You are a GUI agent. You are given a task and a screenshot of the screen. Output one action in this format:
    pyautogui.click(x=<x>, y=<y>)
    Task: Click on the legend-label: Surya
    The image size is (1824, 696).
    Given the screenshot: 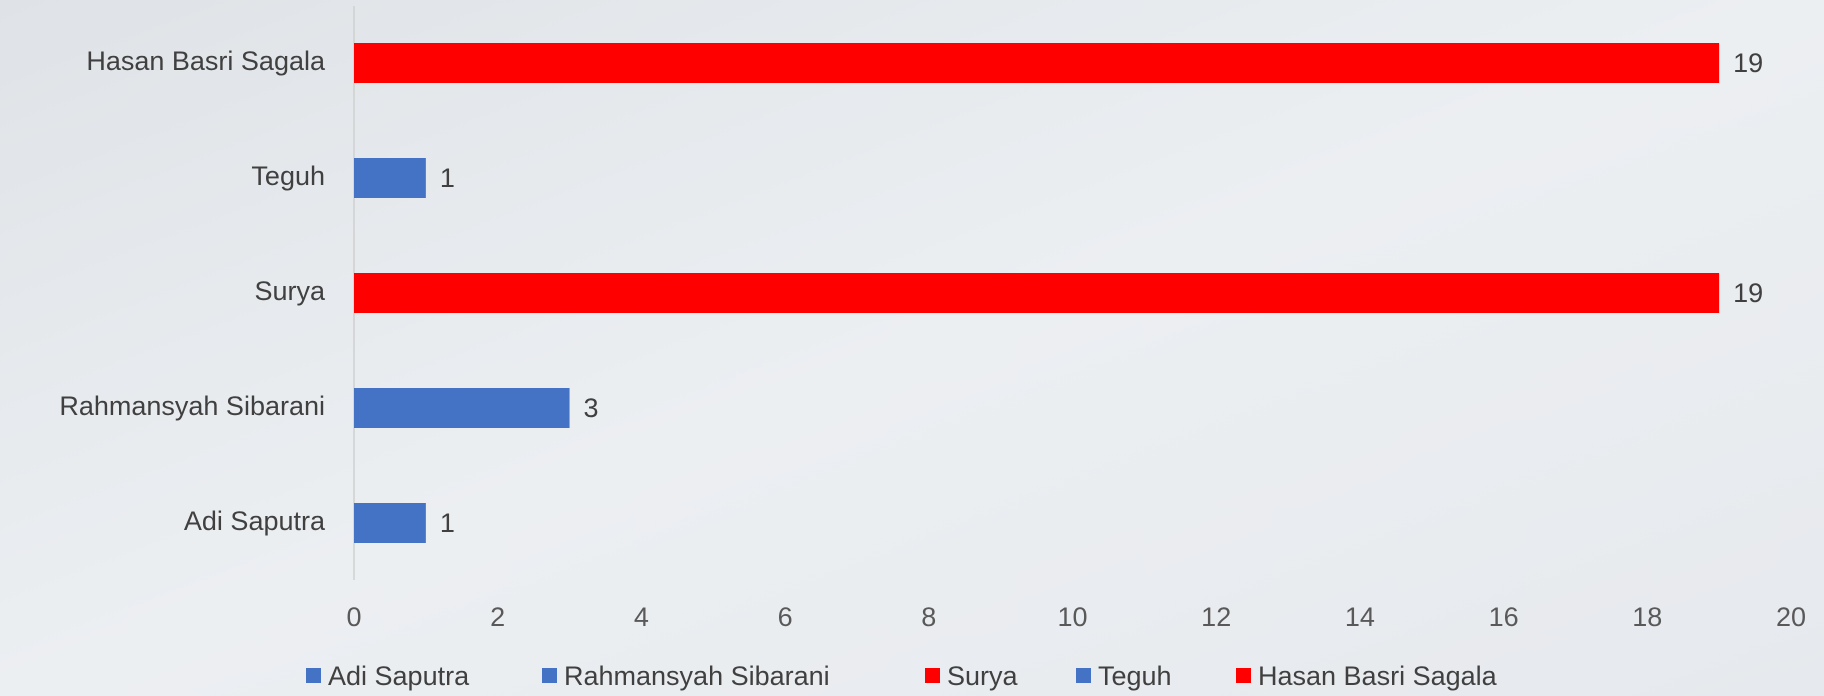 What is the action you would take?
    pyautogui.click(x=983, y=676)
    